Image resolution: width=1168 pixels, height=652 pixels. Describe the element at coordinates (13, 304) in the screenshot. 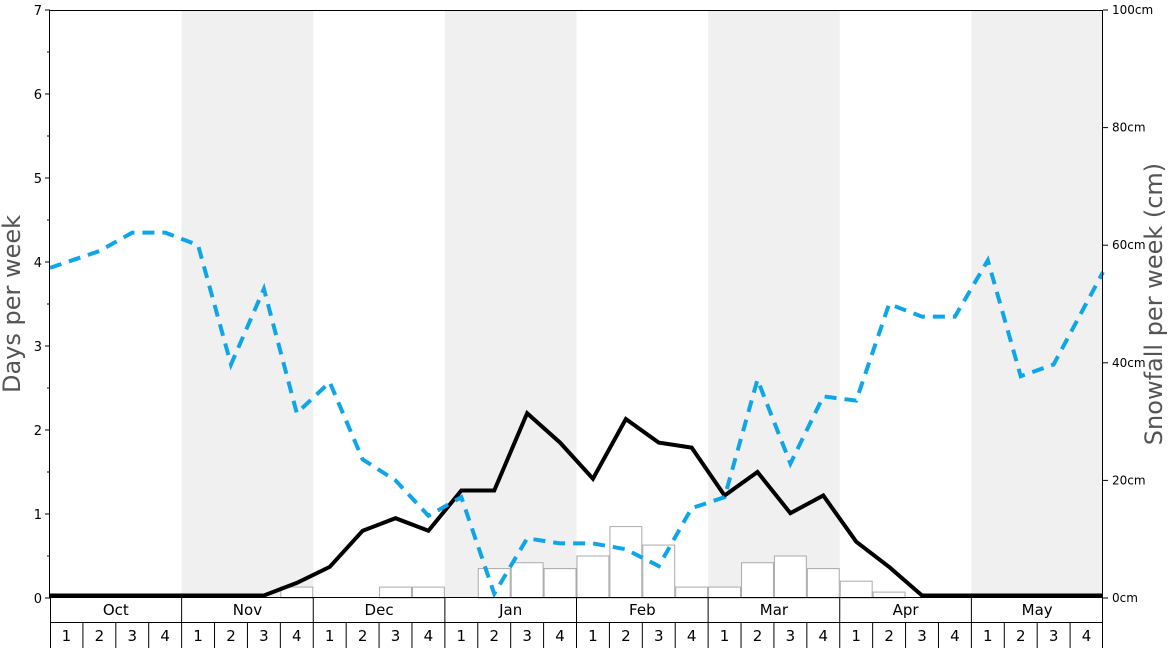

I see `left-axis-title: Days per week` at that location.